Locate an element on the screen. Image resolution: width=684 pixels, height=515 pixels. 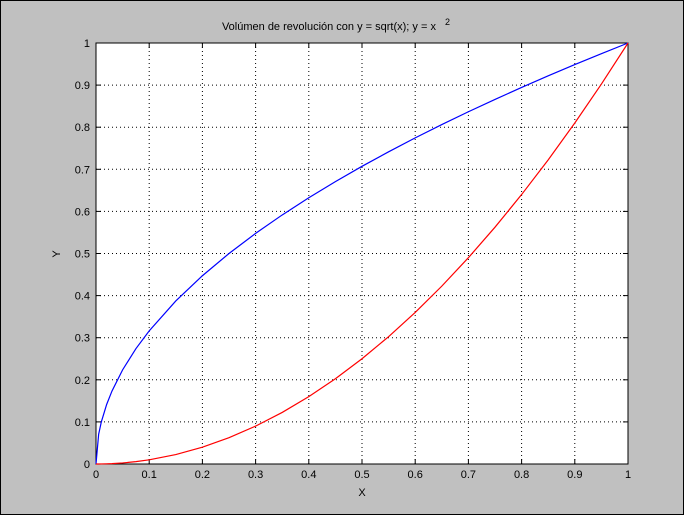
y-tick-label: 0.2 is located at coordinates (82, 381).